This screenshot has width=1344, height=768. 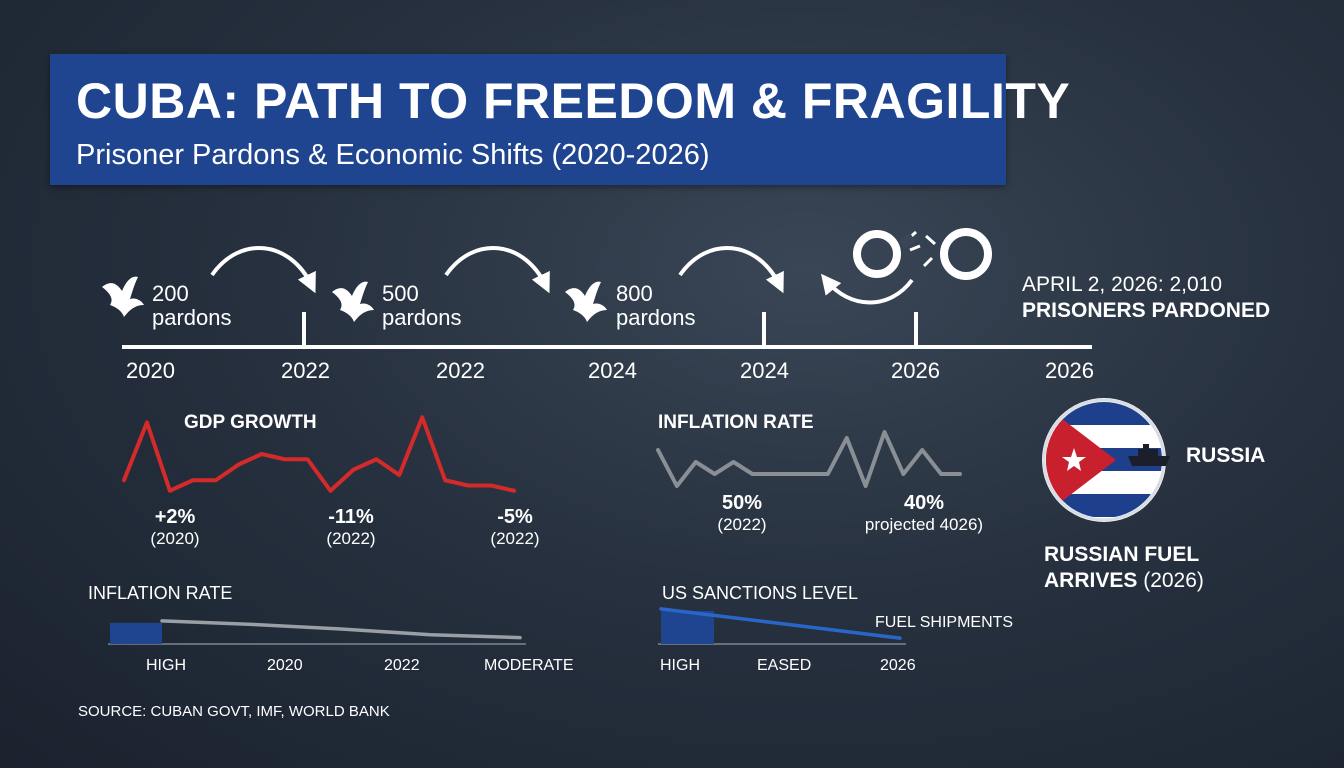 What do you see at coordinates (175, 517) in the screenshot?
I see `annotation-value: +2%` at bounding box center [175, 517].